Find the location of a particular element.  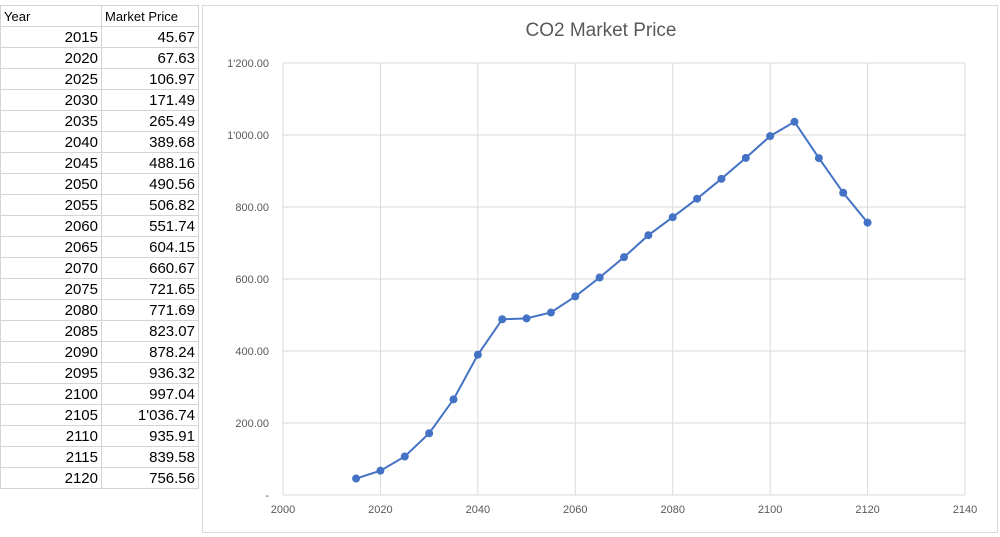

cell-year: 2050 is located at coordinates (51, 184).